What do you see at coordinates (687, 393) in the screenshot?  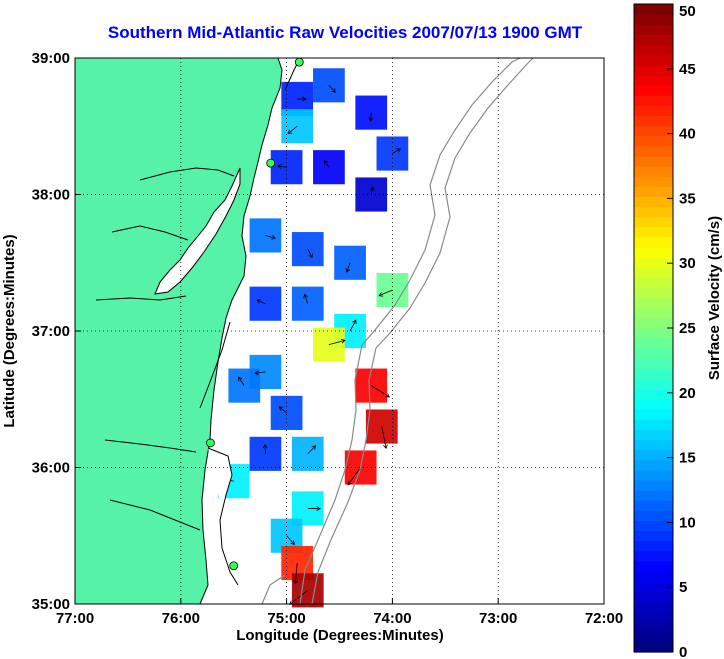 I see `colorbar-tick-label: 20` at bounding box center [687, 393].